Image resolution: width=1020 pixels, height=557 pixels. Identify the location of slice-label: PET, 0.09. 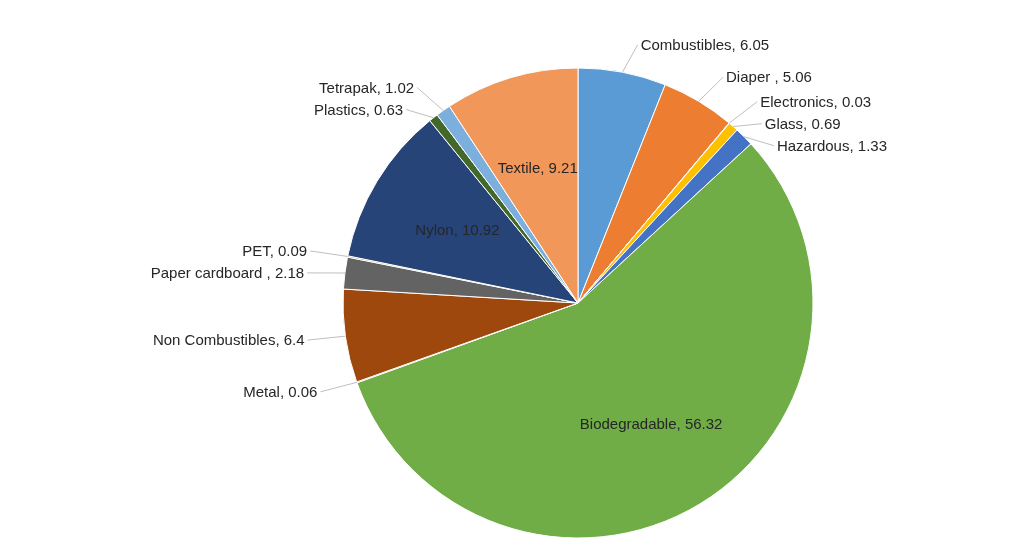
(275, 250).